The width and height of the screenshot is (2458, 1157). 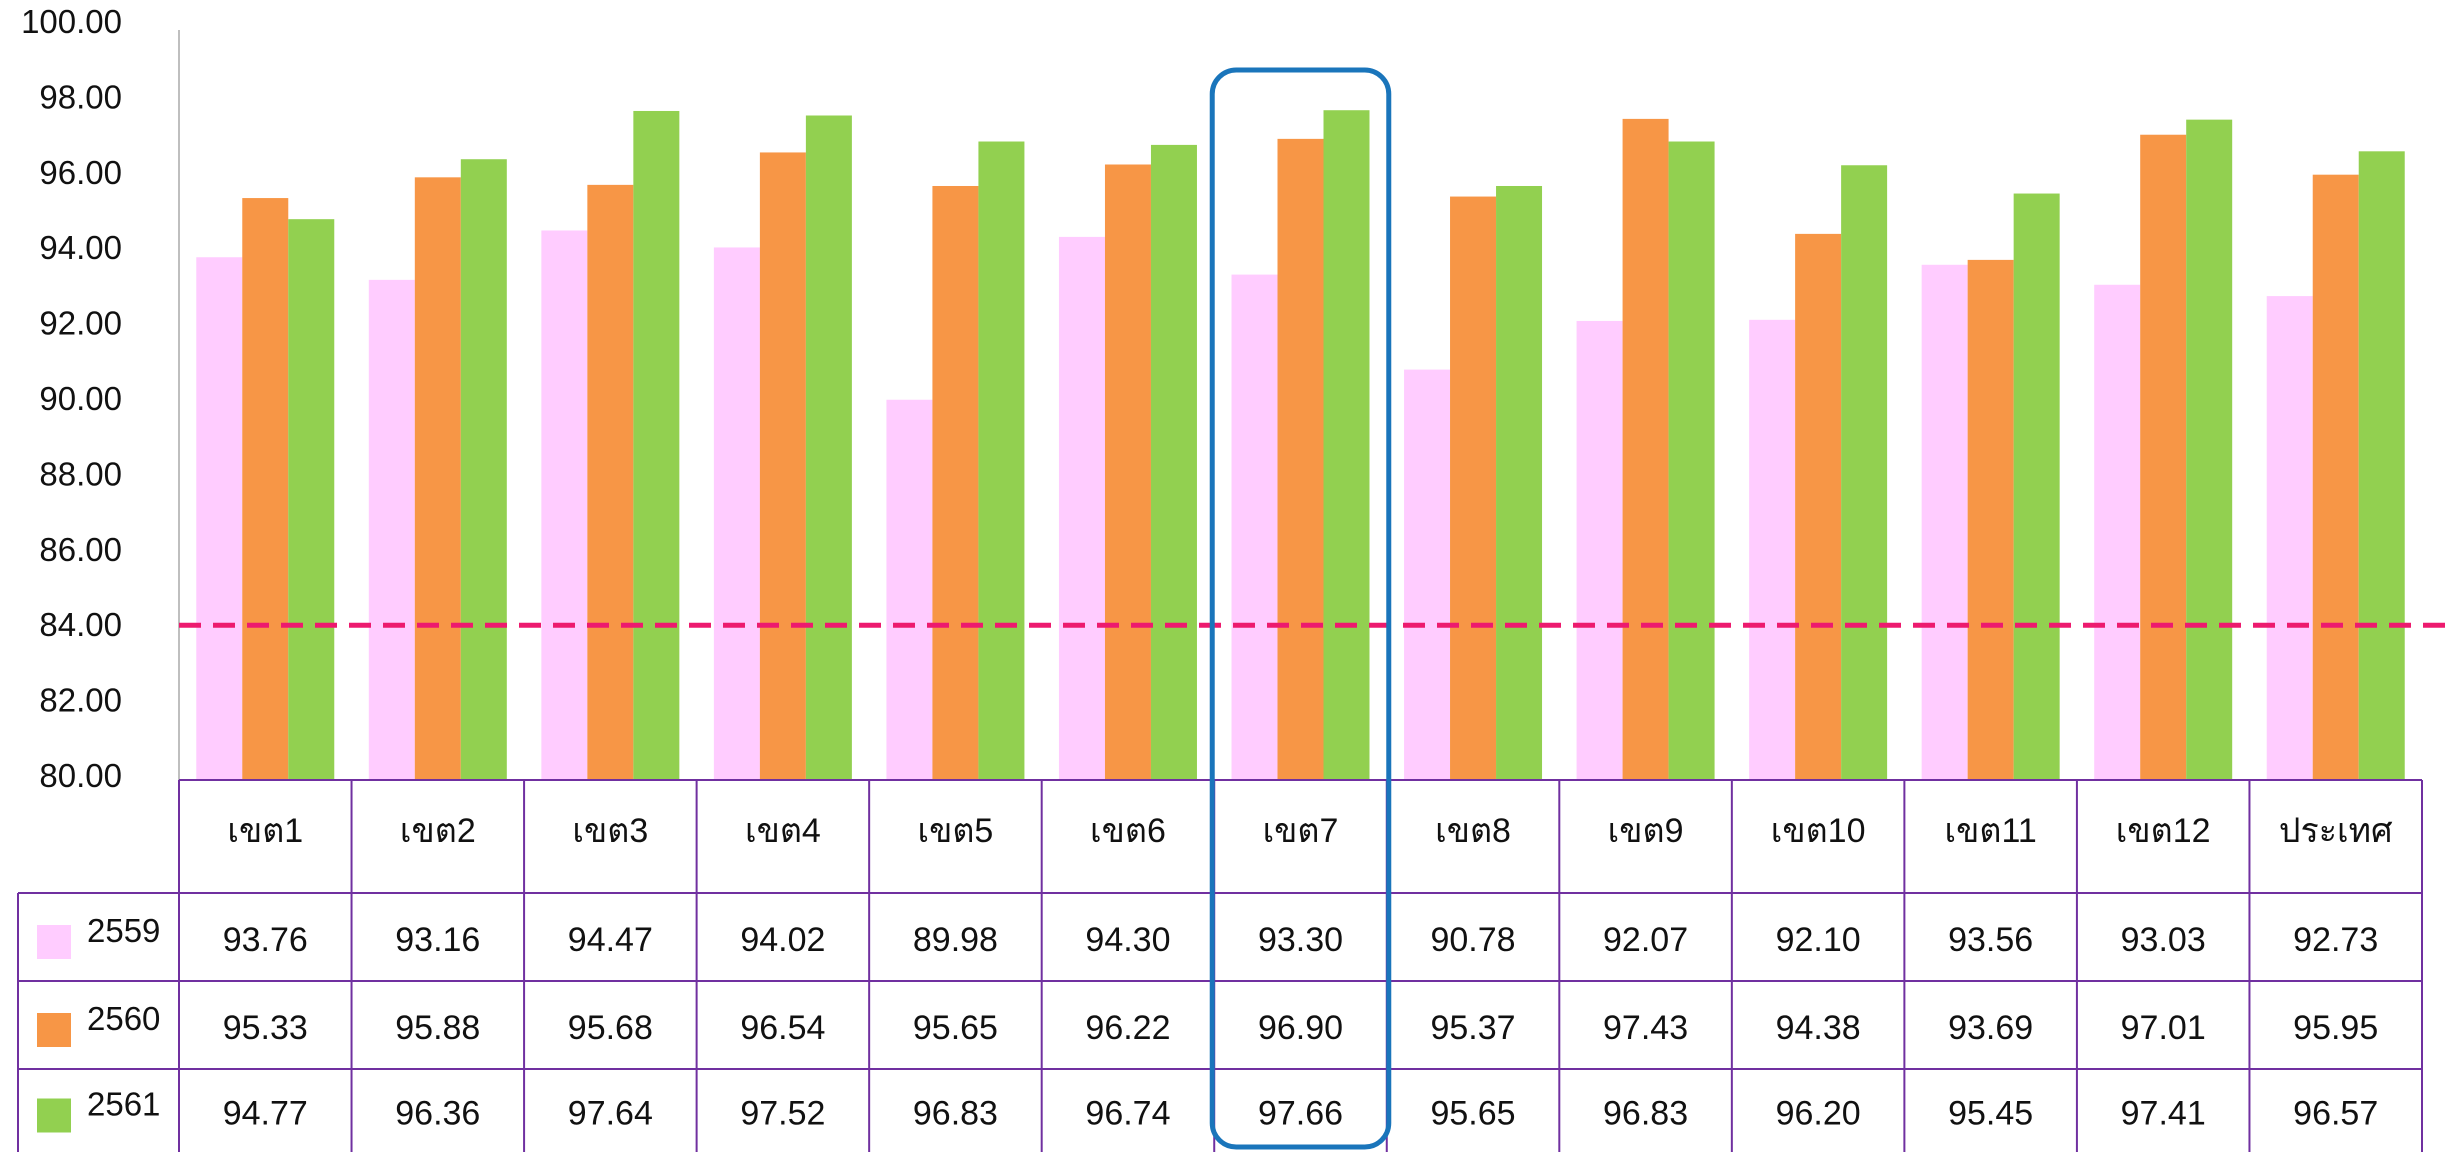 What do you see at coordinates (2163, 831) in the screenshot?
I see `category-label: เขต12` at bounding box center [2163, 831].